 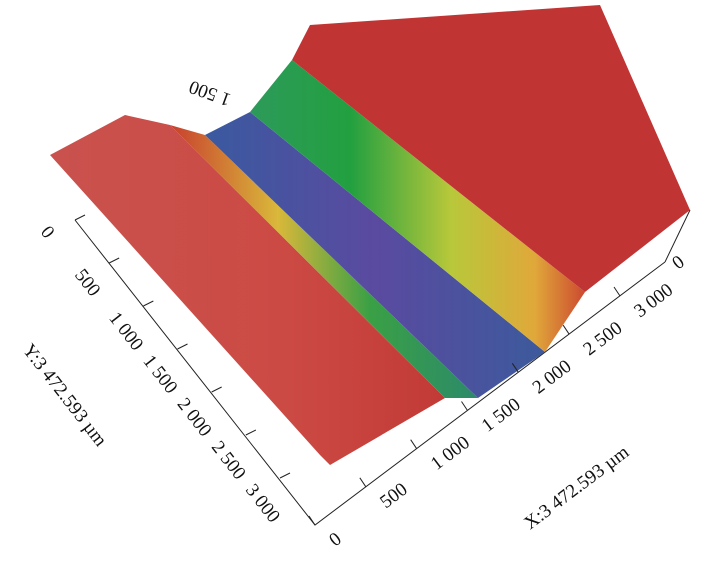 I want to click on axis-line, so click(x=677, y=236).